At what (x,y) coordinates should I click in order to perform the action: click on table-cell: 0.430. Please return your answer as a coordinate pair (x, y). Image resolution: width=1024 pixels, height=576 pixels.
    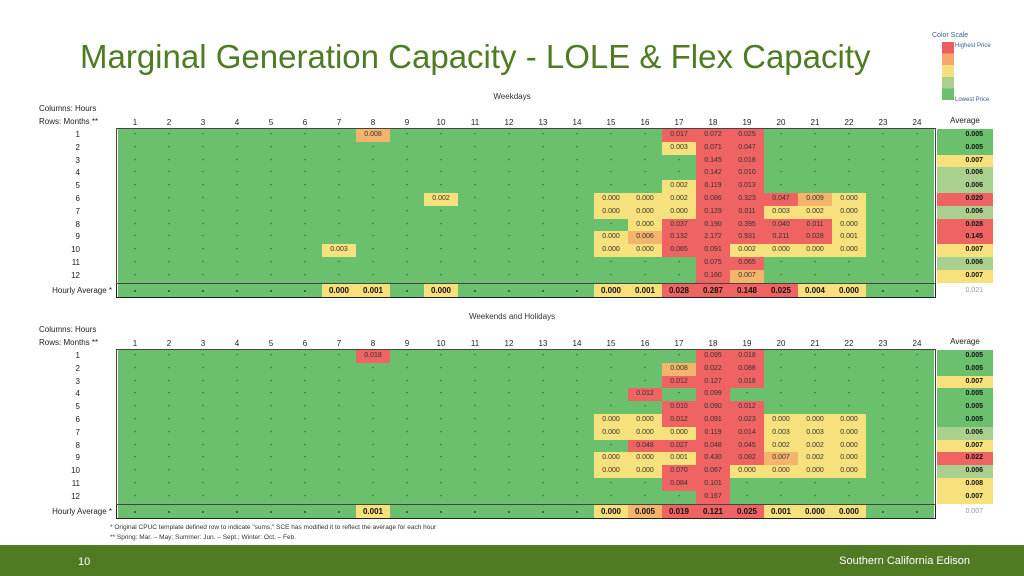
    Looking at the image, I should click on (713, 459).